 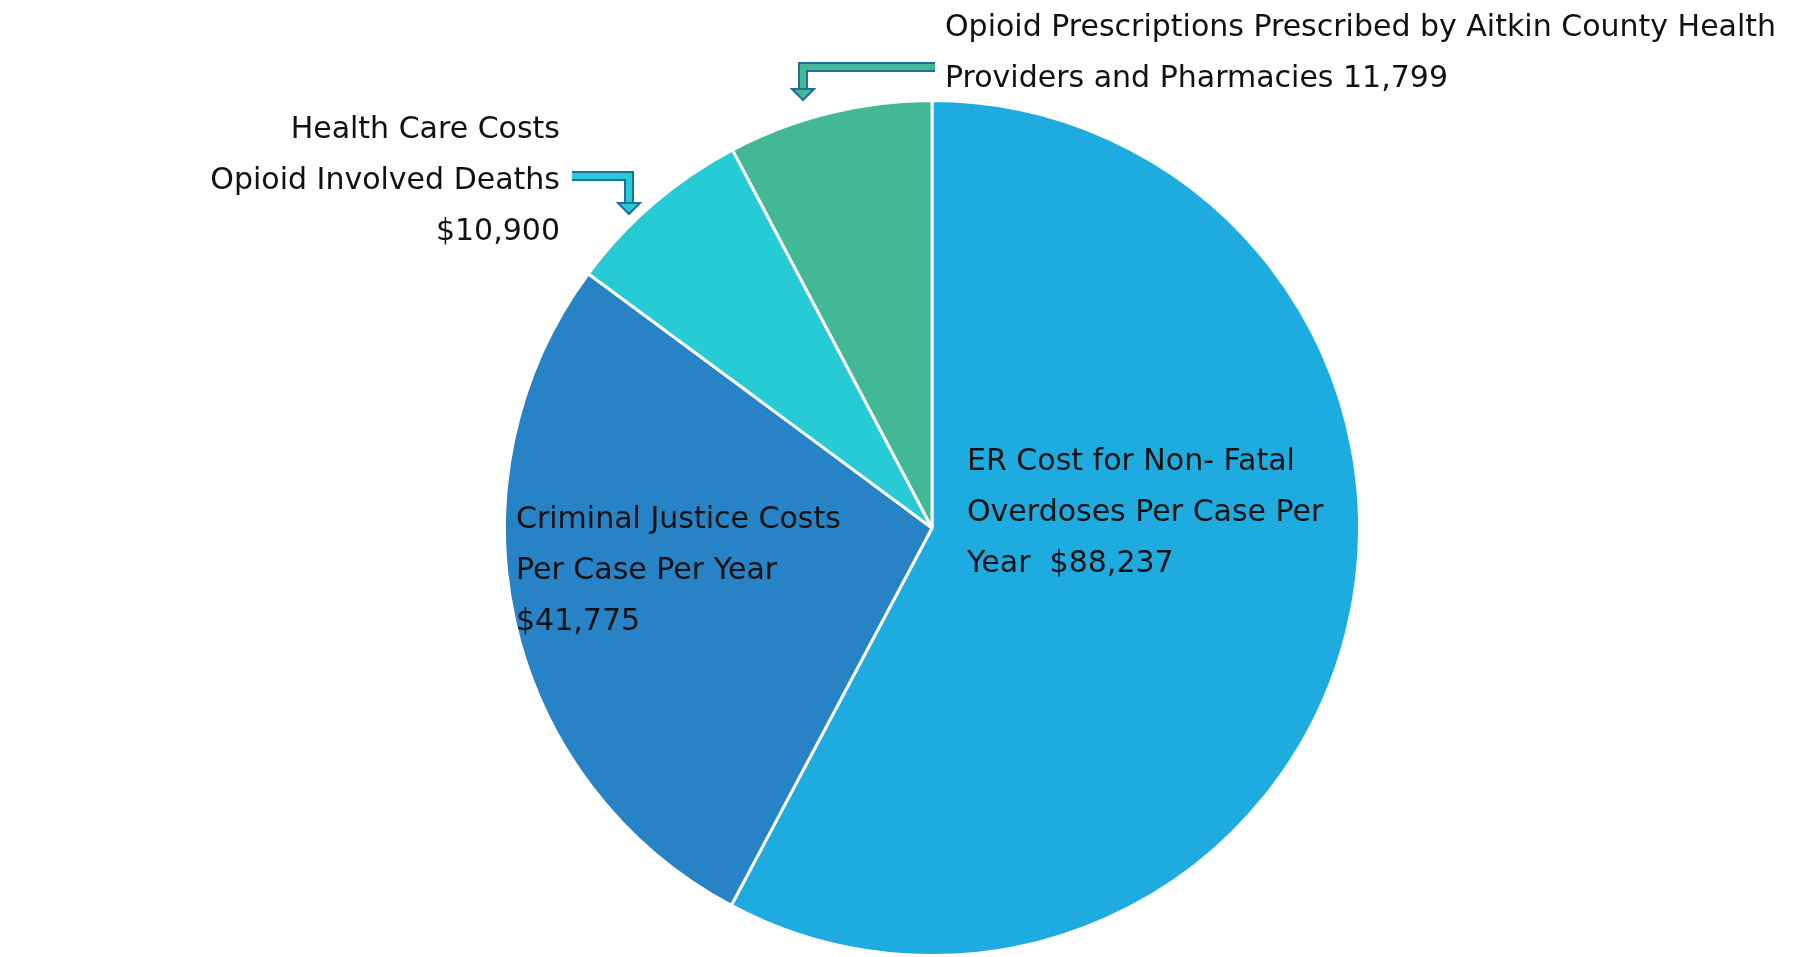 I want to click on slice-label: Health Care Costs Opioid Involved Deaths, so click(x=385, y=152).